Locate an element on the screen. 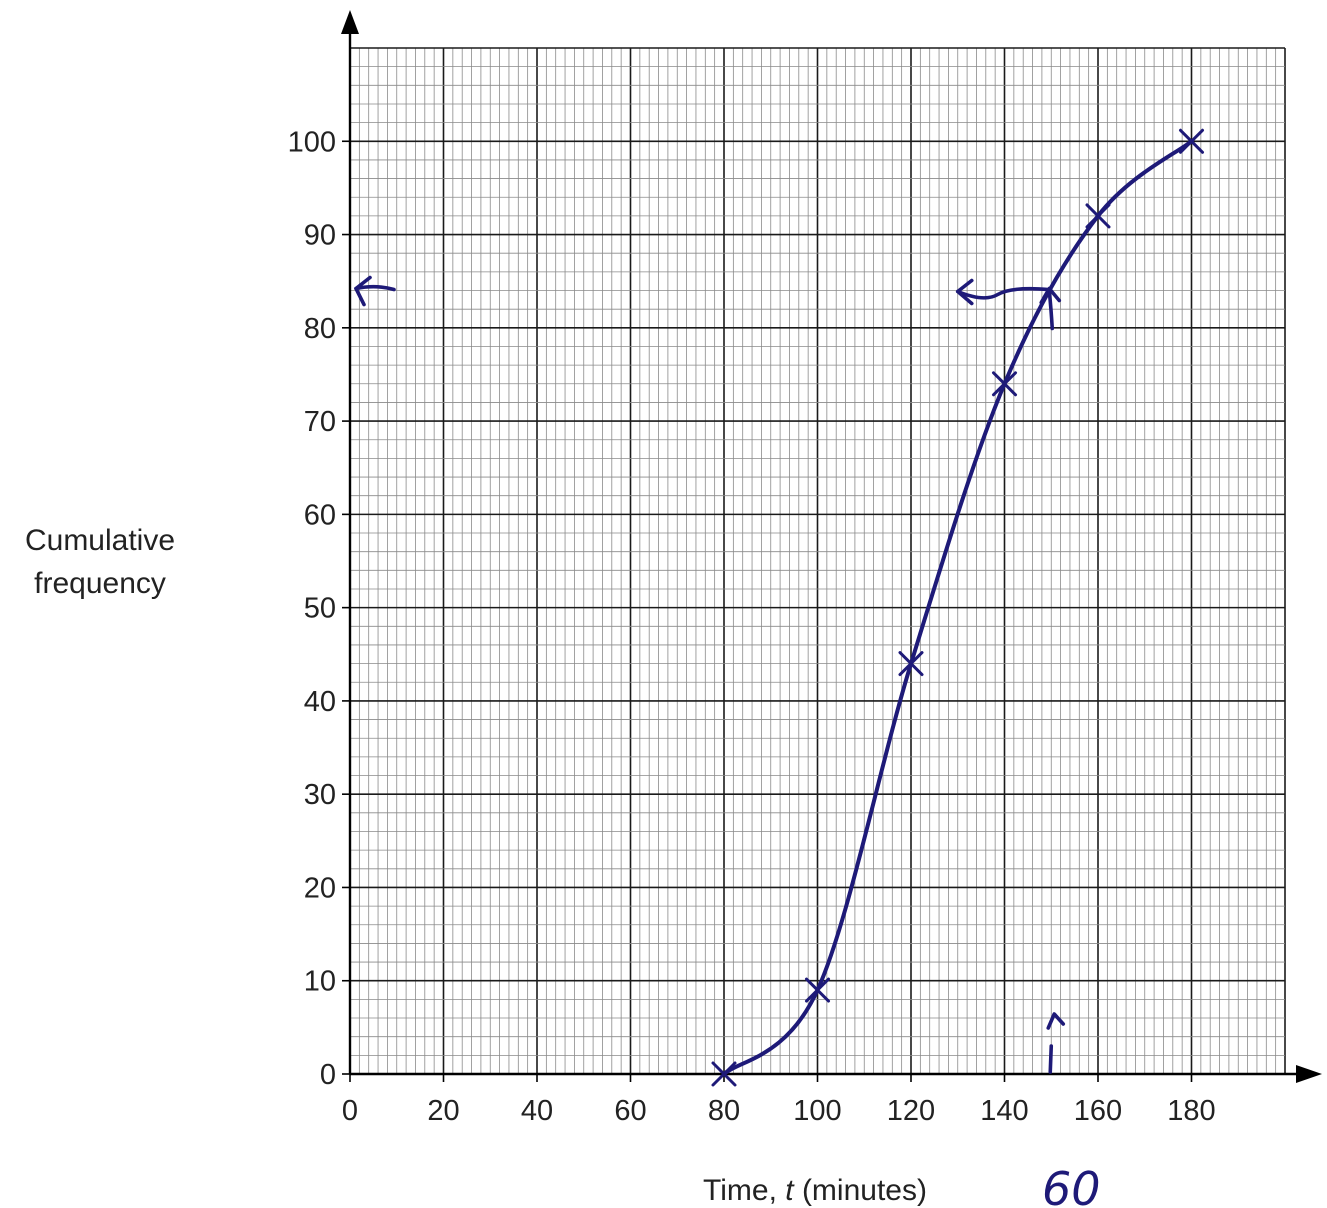  y-tick-label: 40 is located at coordinates (320, 702).